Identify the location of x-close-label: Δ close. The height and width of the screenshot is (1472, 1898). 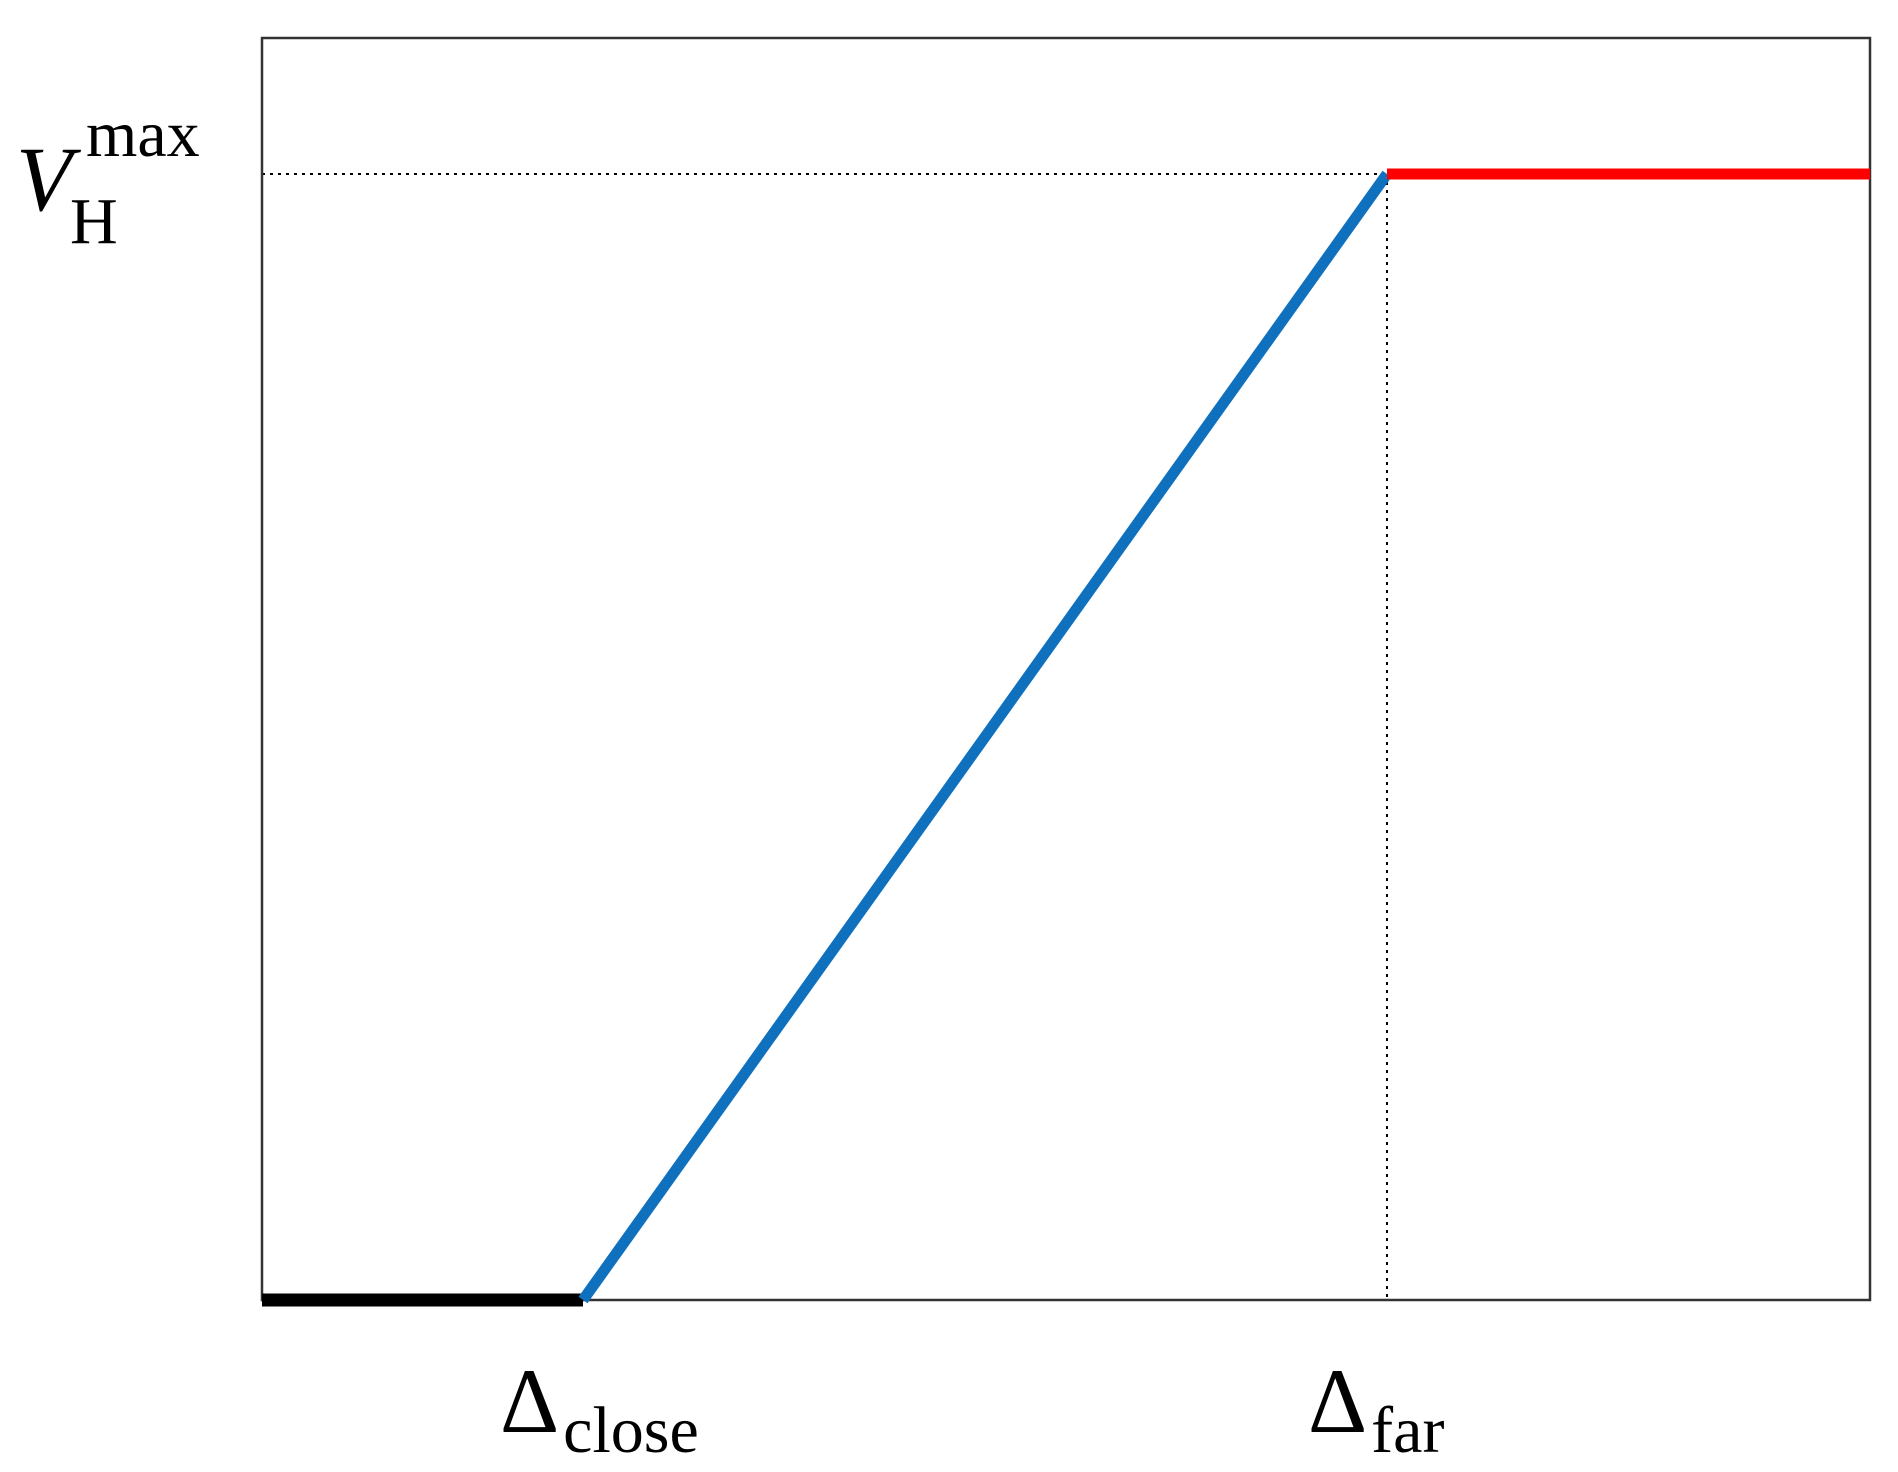
(599, 1408).